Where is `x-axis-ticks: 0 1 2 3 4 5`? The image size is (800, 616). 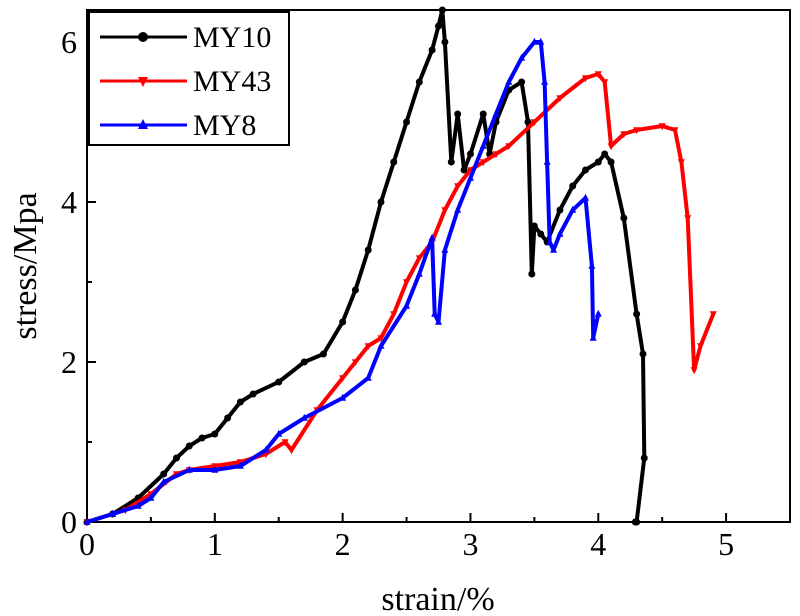
x-axis-ticks: 0 1 2 3 4 5 is located at coordinates (435, 537).